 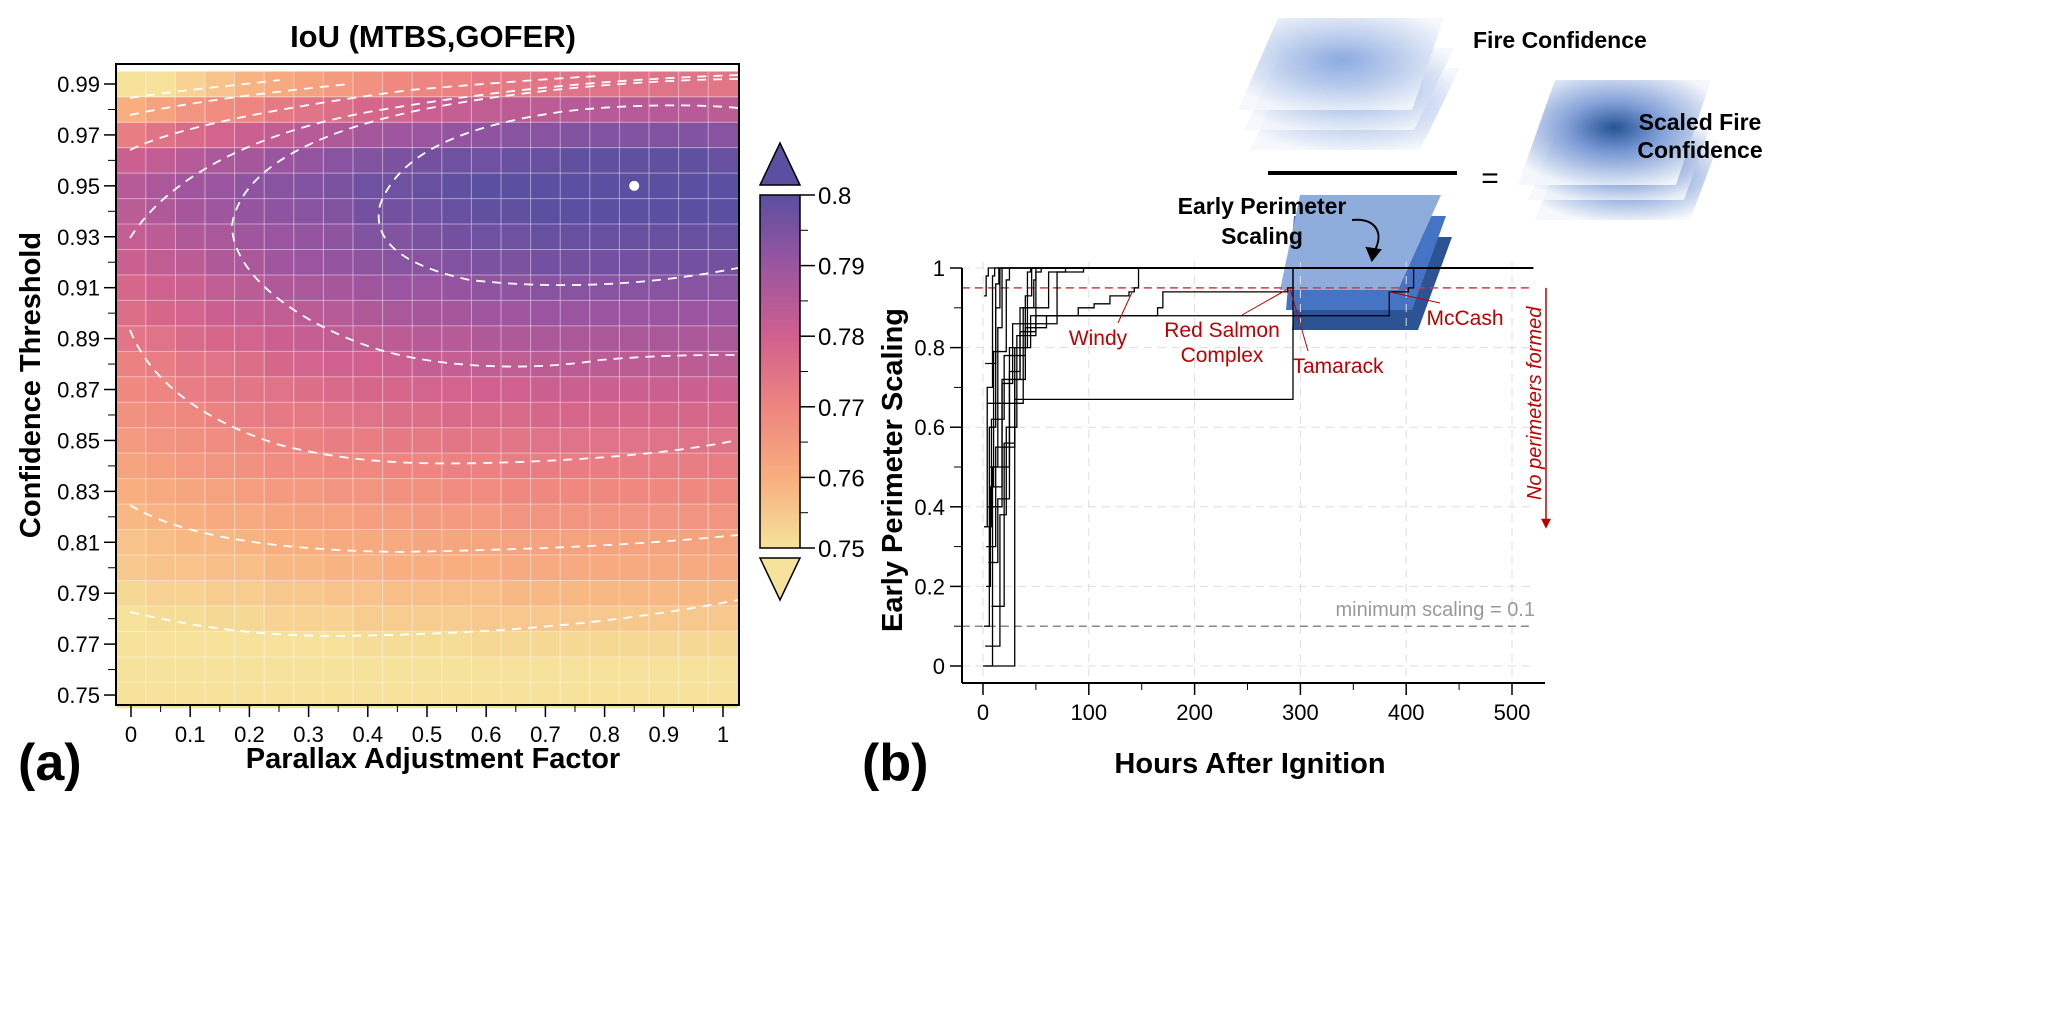 What do you see at coordinates (249, 734) in the screenshot?
I see `x-tick-label: 0.2` at bounding box center [249, 734].